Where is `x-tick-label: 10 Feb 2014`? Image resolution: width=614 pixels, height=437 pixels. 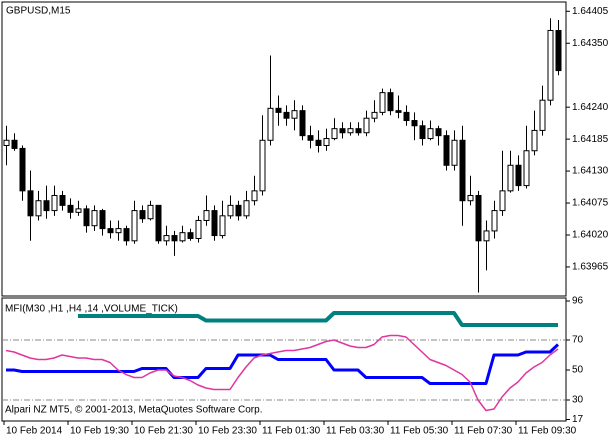
x-tick-label: 10 Feb 2014 is located at coordinates (34, 431).